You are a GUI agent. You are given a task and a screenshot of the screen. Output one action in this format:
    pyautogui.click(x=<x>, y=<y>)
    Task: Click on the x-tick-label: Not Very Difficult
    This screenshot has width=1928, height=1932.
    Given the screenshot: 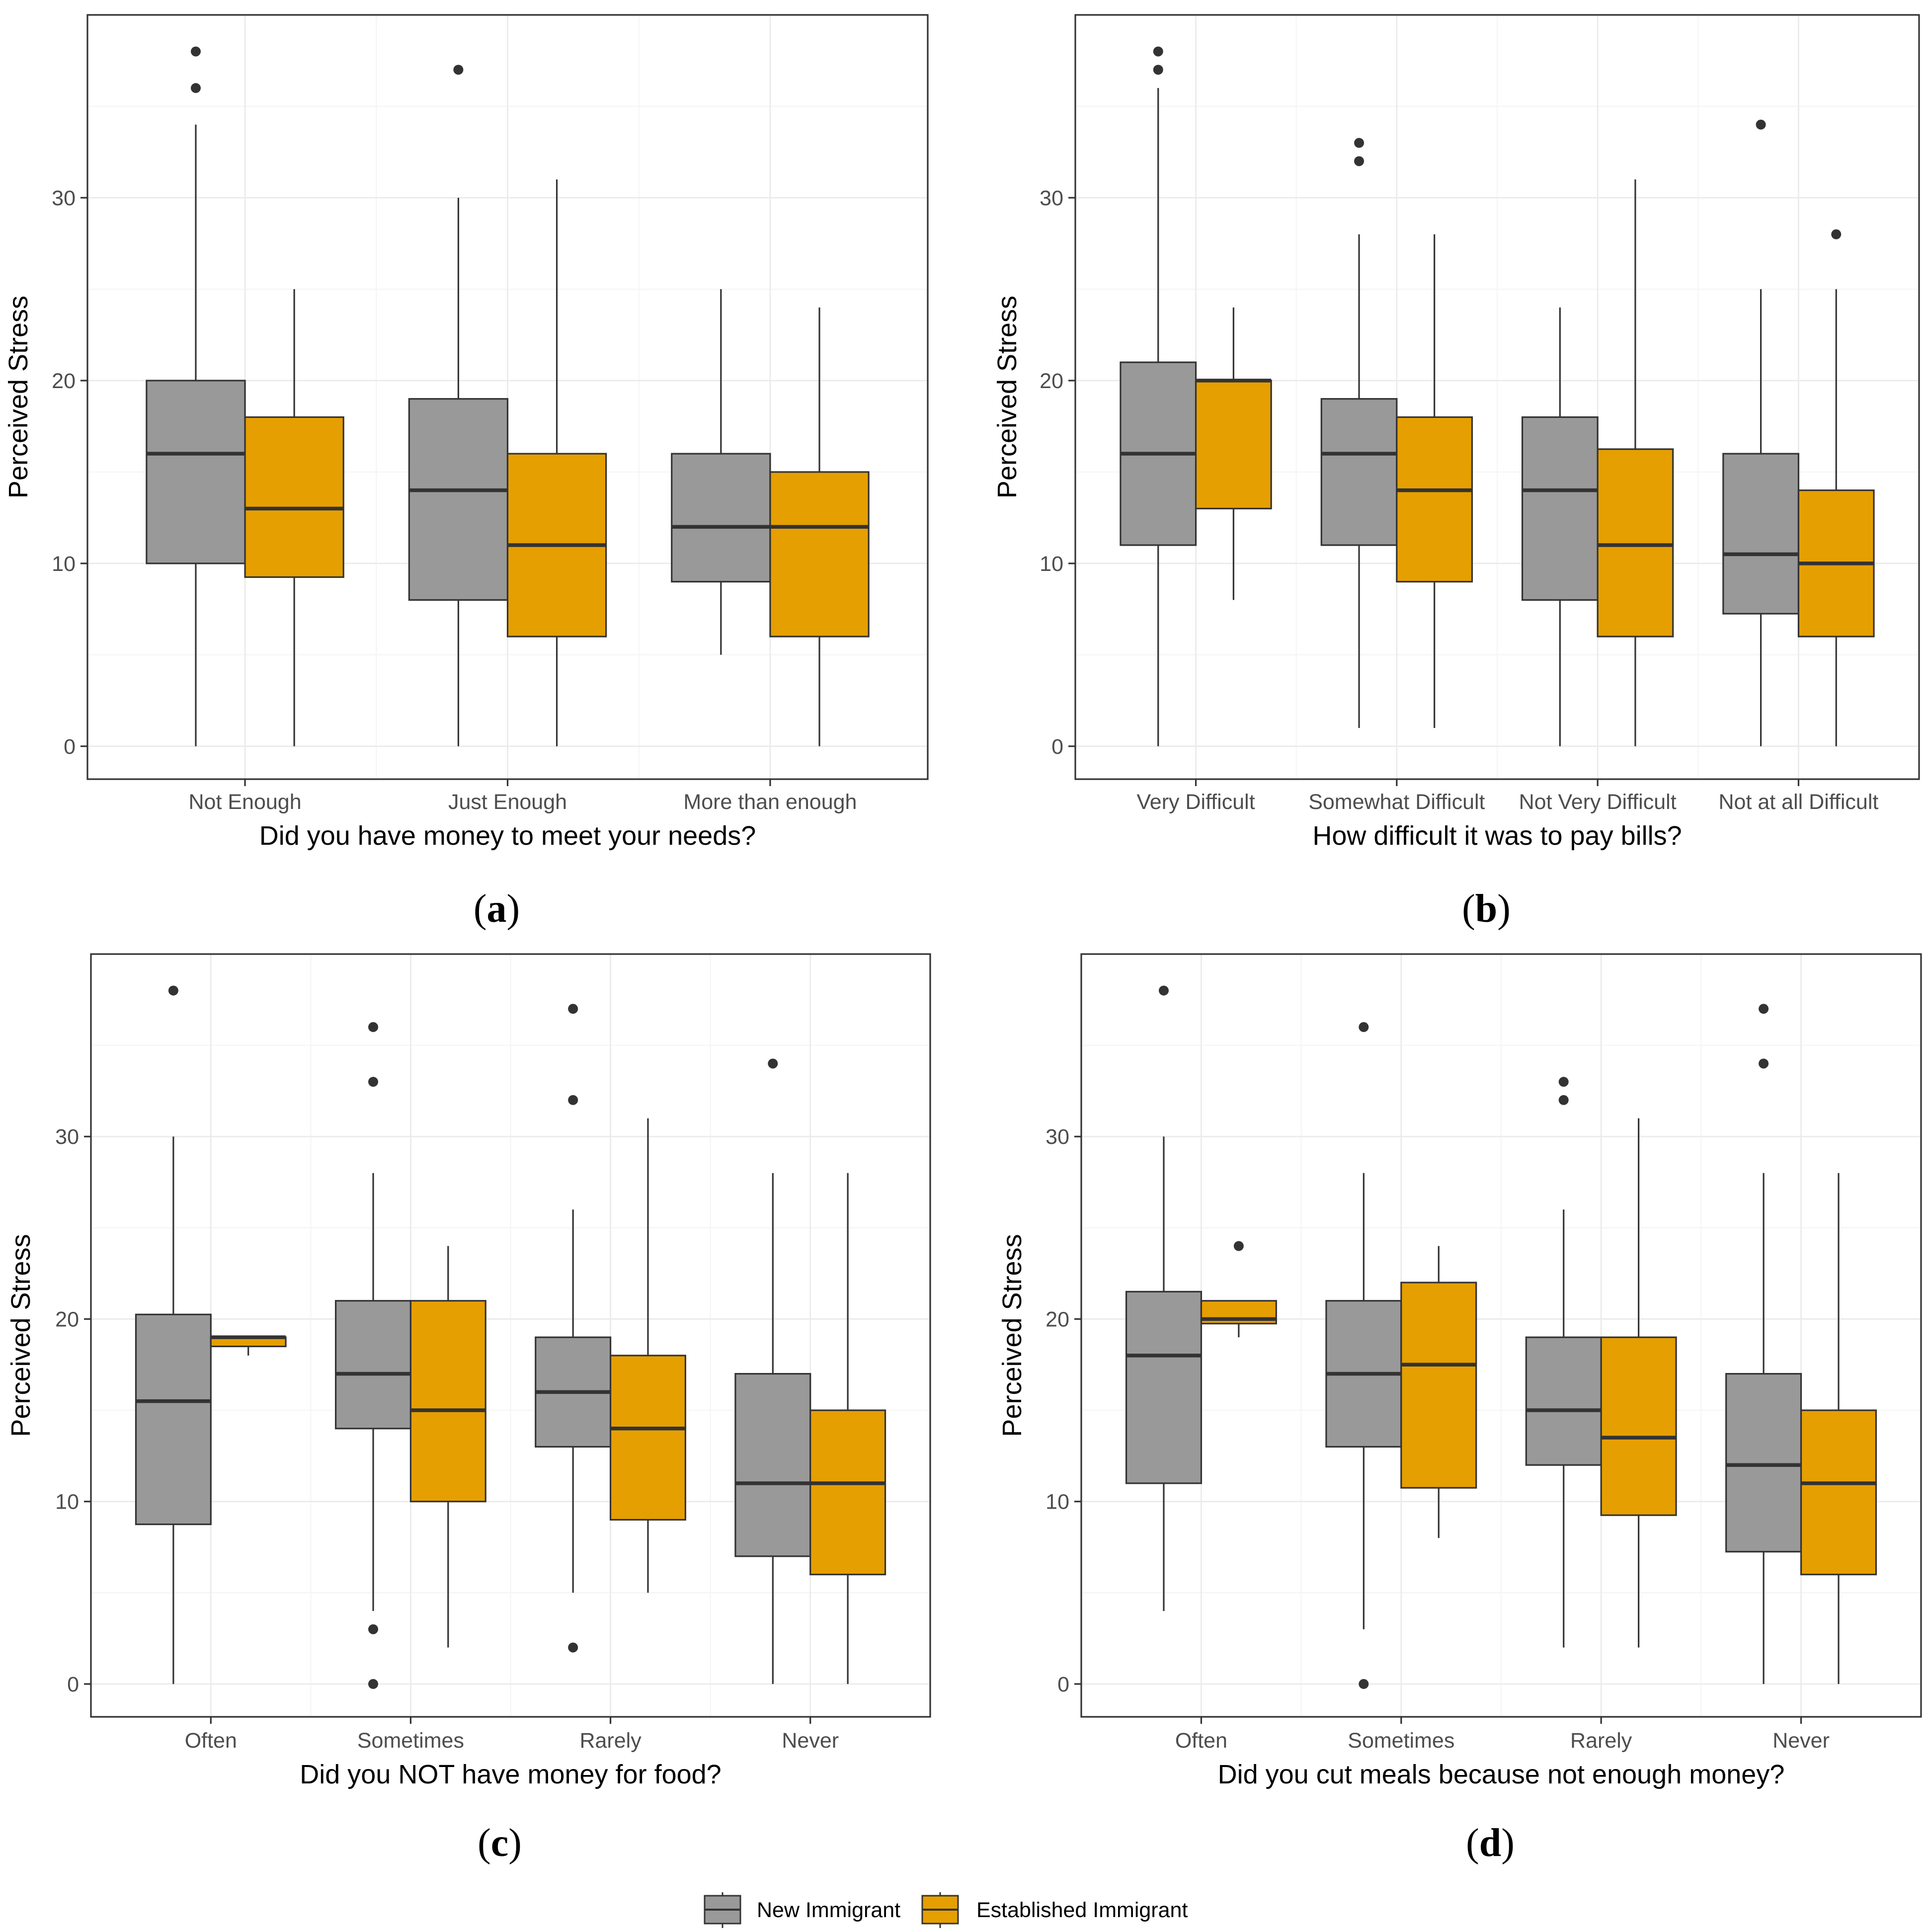 What is the action you would take?
    pyautogui.click(x=1598, y=802)
    